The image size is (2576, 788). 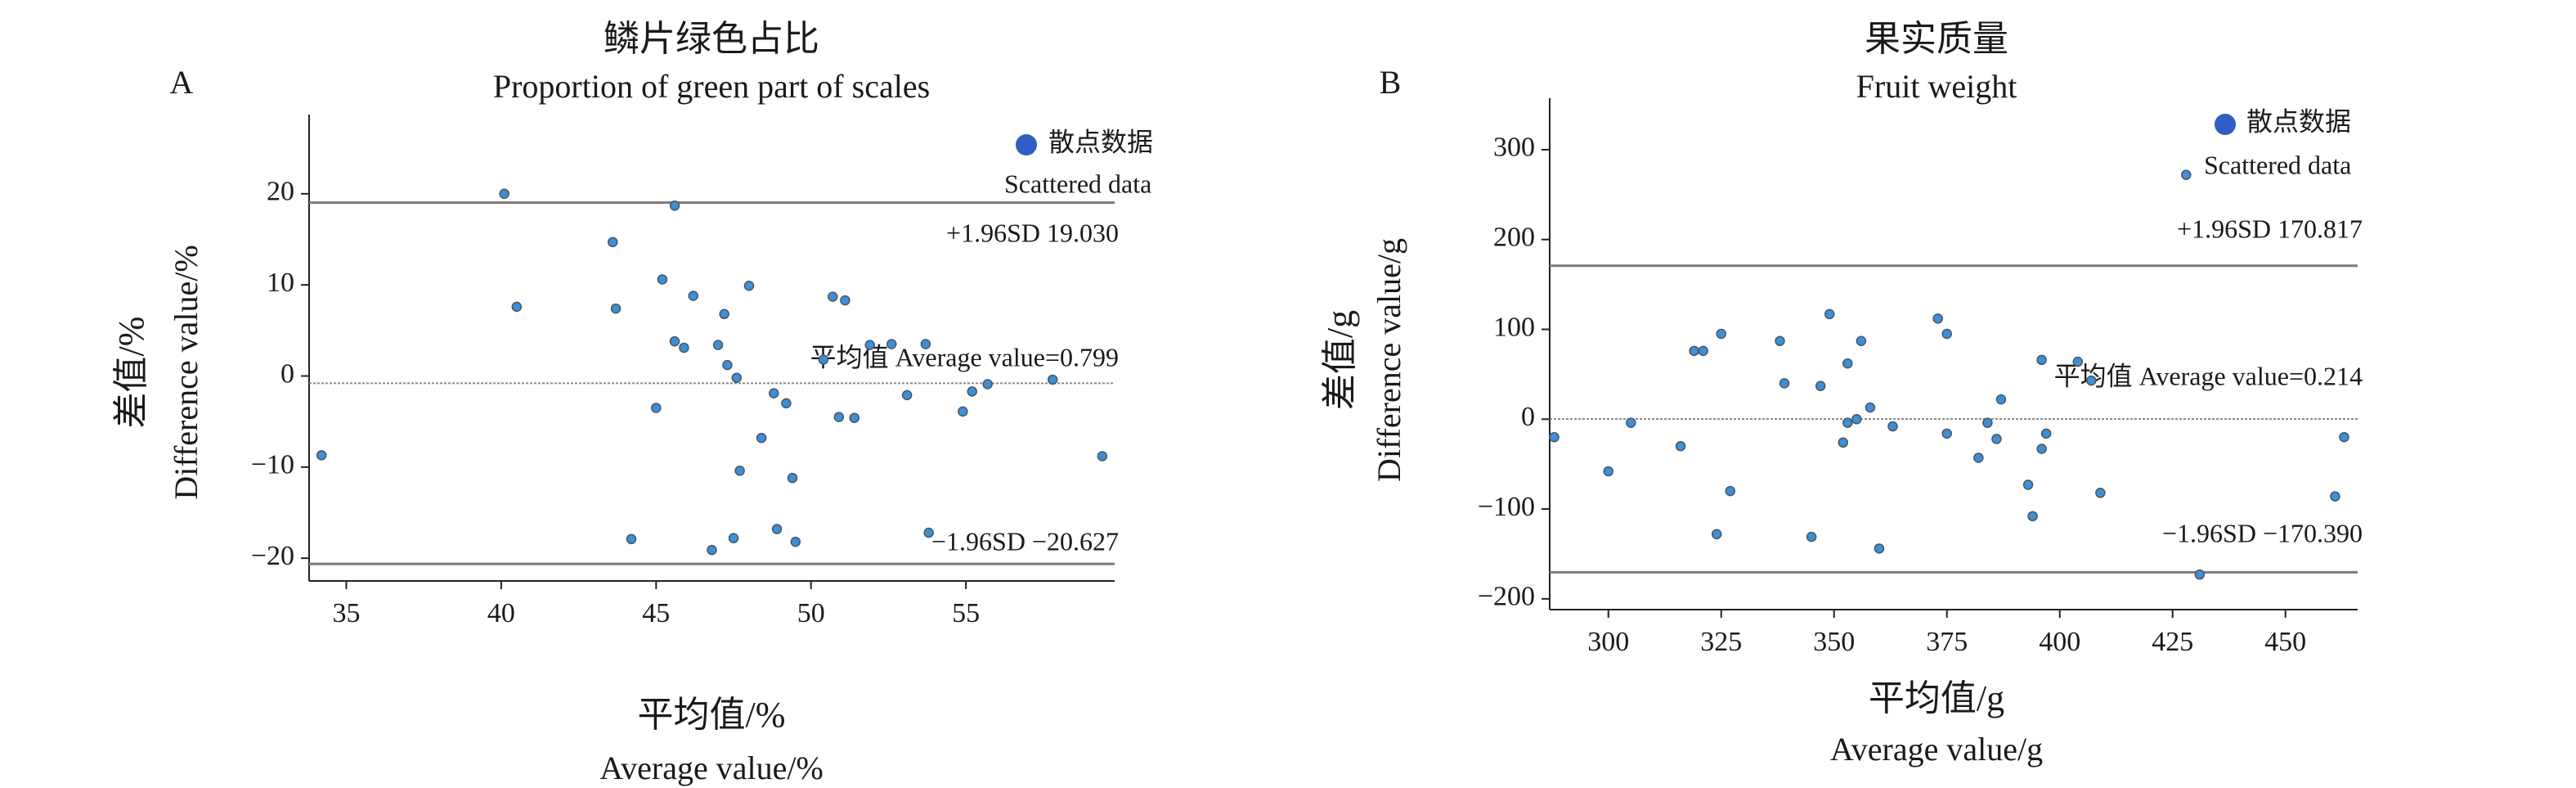 I want to click on x-tick-label: 450, so click(x=2285, y=642).